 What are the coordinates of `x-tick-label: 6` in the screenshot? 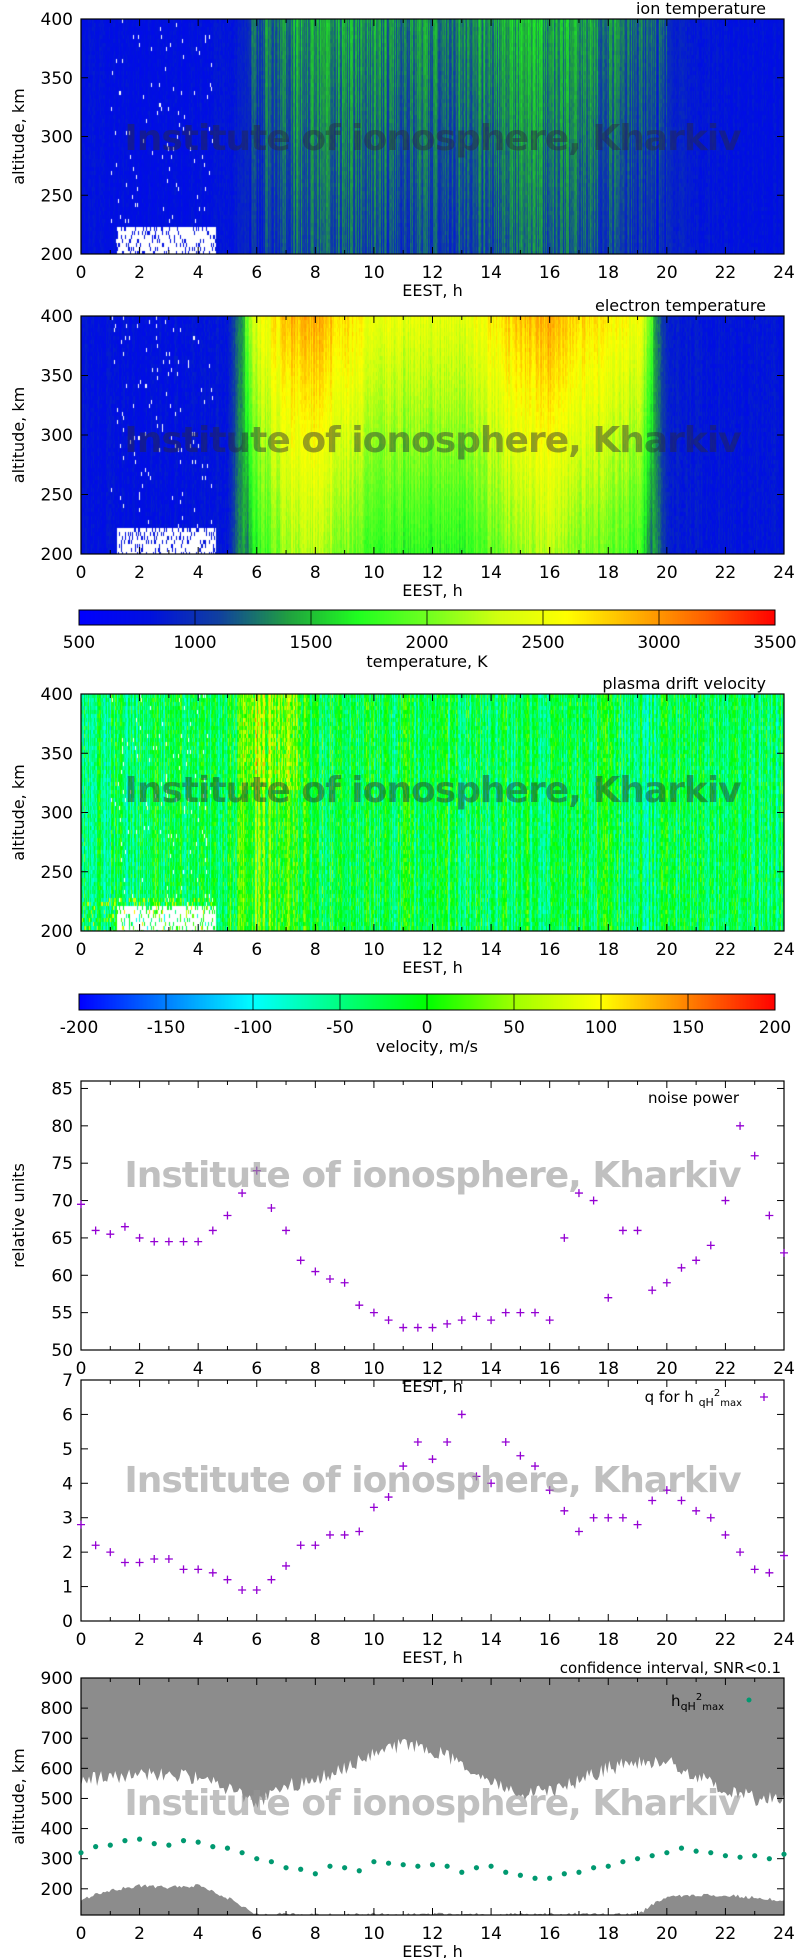 It's located at (256, 1369).